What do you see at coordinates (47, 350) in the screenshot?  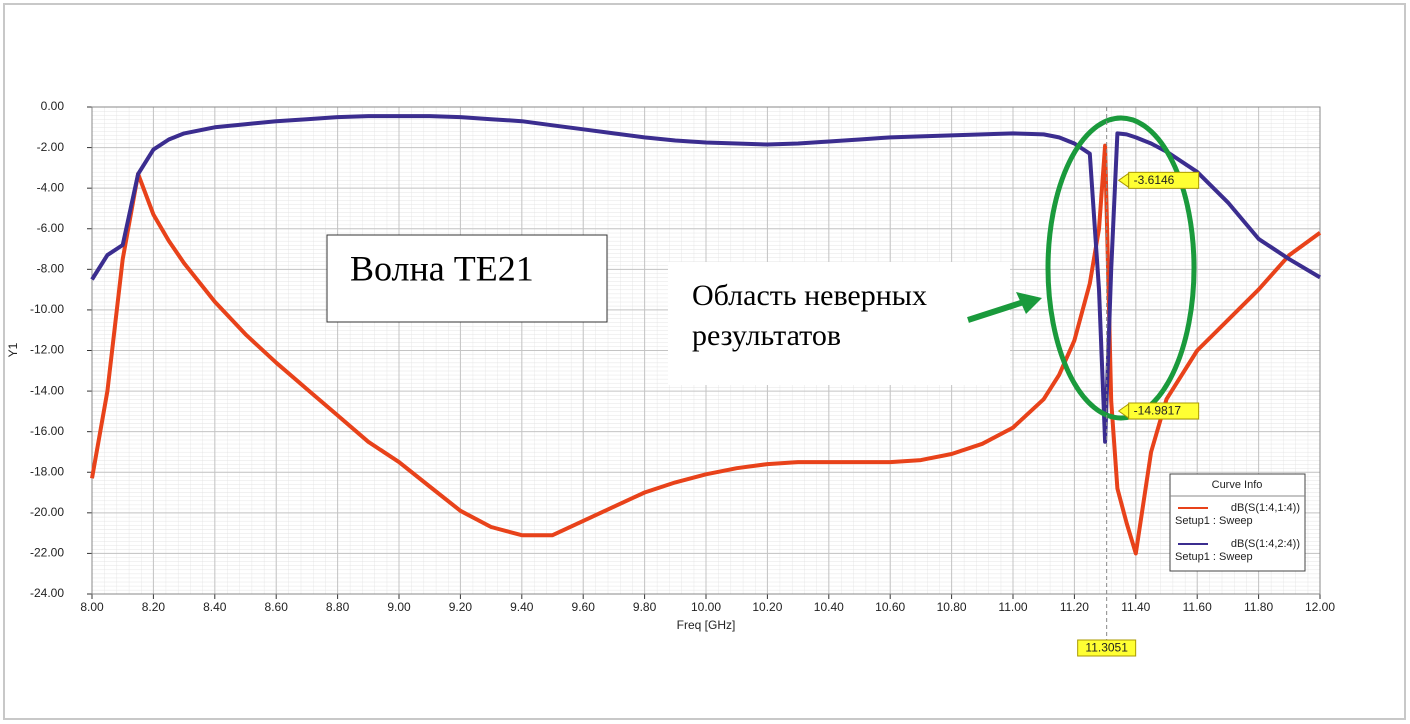 I see `y-tick-label: -12.00` at bounding box center [47, 350].